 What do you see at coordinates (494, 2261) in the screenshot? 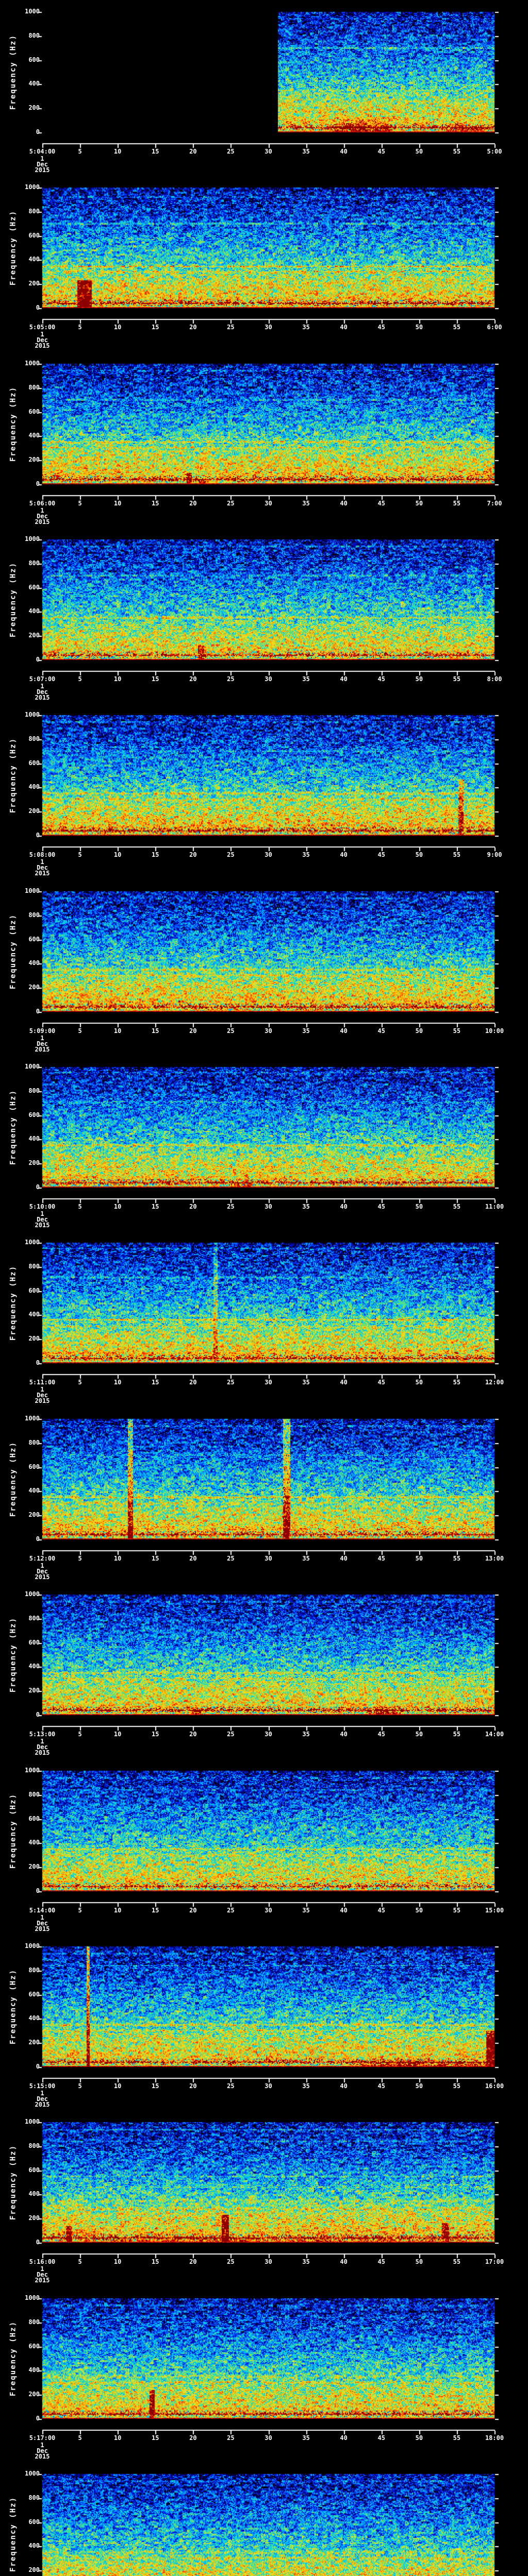
I see `x-tick-label-end: 17:00` at bounding box center [494, 2261].